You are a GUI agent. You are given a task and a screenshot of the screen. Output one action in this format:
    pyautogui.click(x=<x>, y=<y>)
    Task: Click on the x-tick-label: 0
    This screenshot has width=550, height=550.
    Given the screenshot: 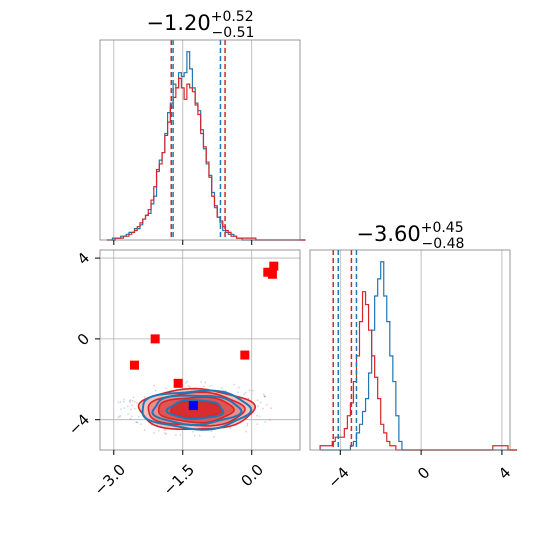 What is the action you would take?
    pyautogui.click(x=423, y=472)
    